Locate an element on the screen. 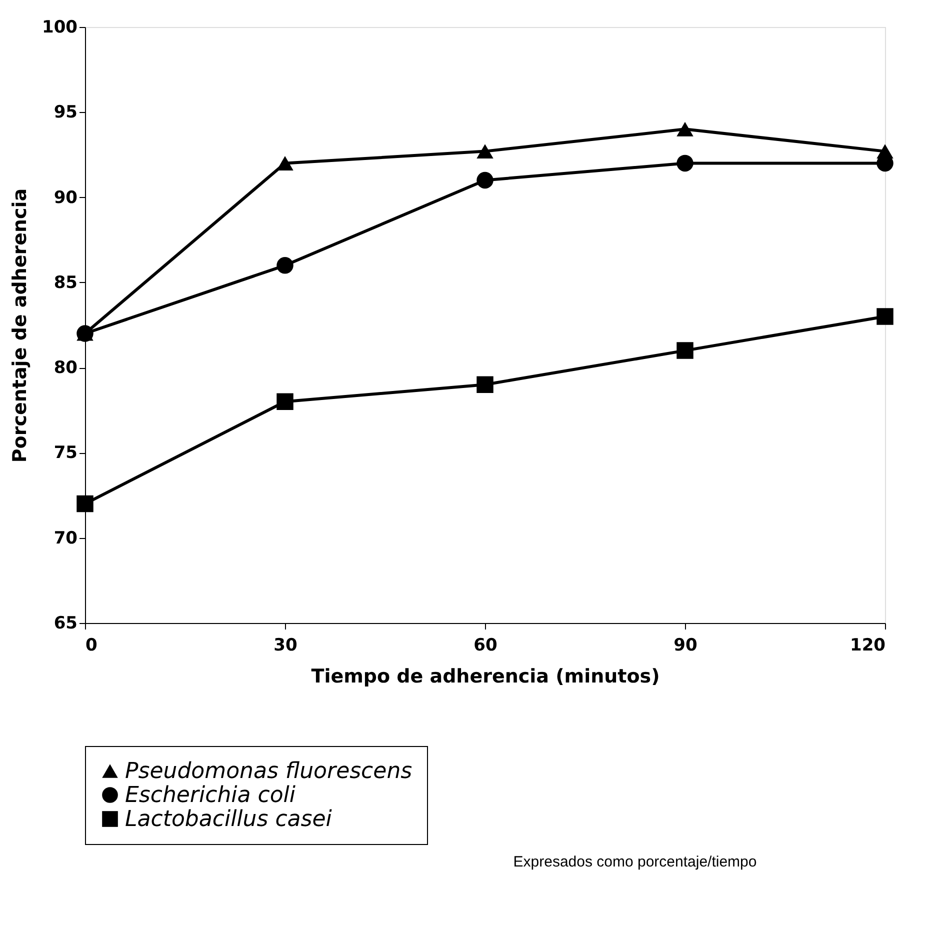  legend-label: Pseudomonas fluorescens is located at coordinates (268, 771).